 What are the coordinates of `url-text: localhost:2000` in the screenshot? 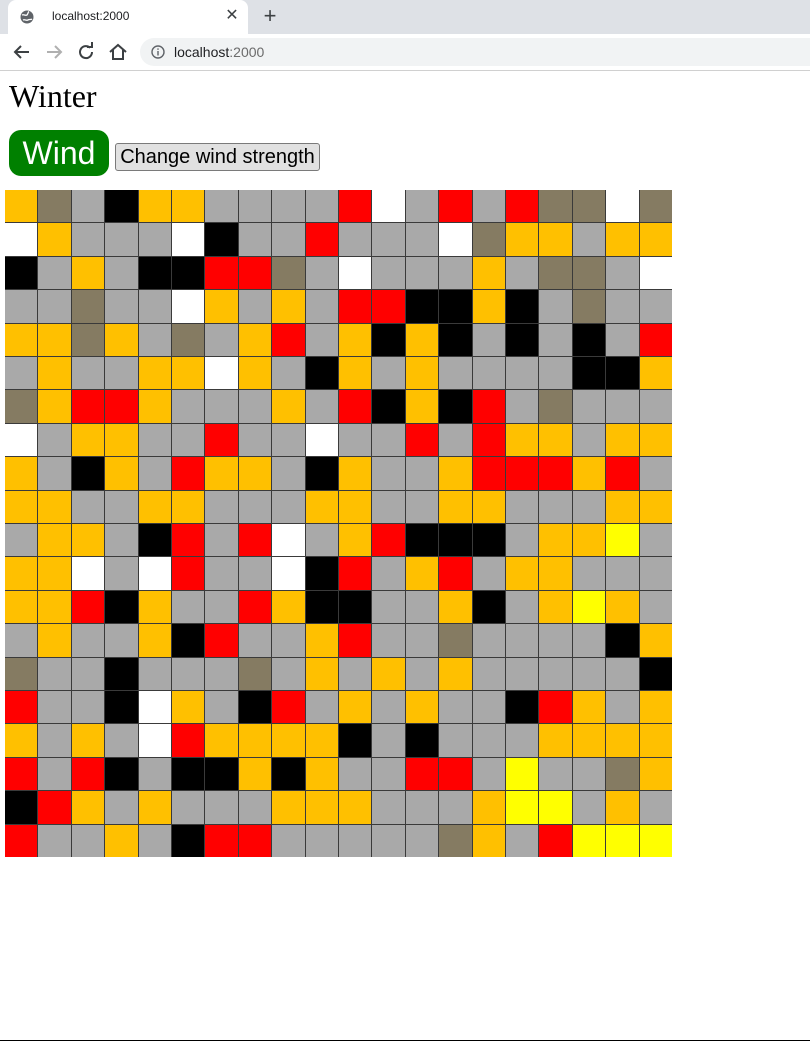 It's located at (219, 52).